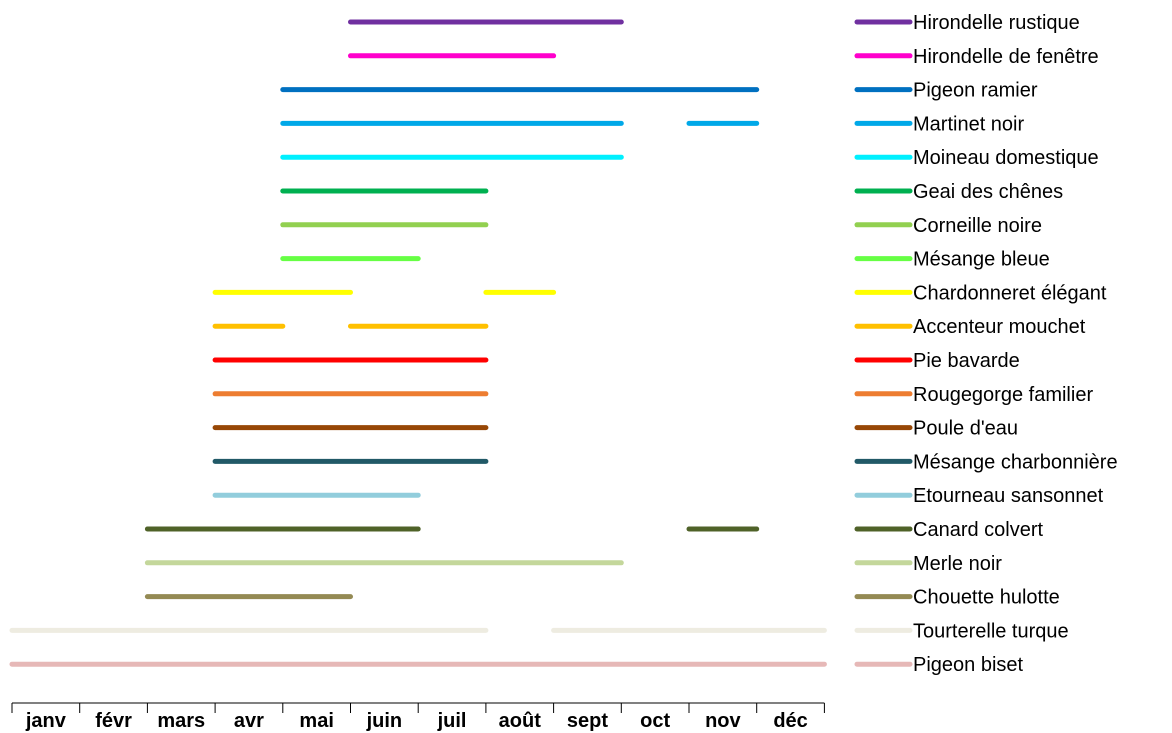 Image resolution: width=1172 pixels, height=733 pixels. Describe the element at coordinates (977, 226) in the screenshot. I see `legend-label-corneille-noire: Corneille noire` at that location.